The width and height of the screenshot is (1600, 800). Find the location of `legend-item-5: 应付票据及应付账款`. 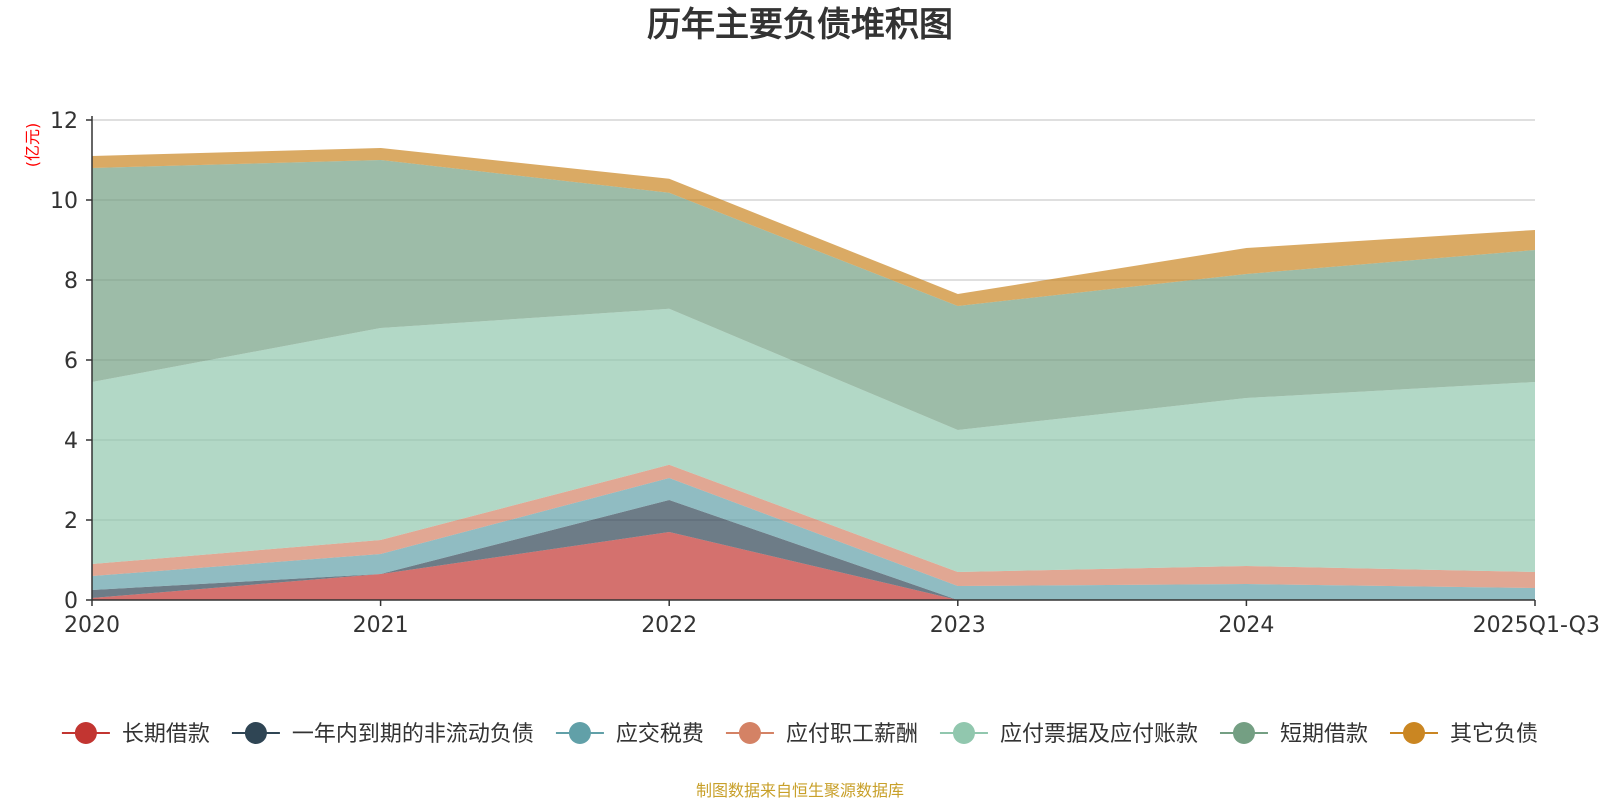

legend-item-5: 应付票据及应付账款 is located at coordinates (1068, 734).